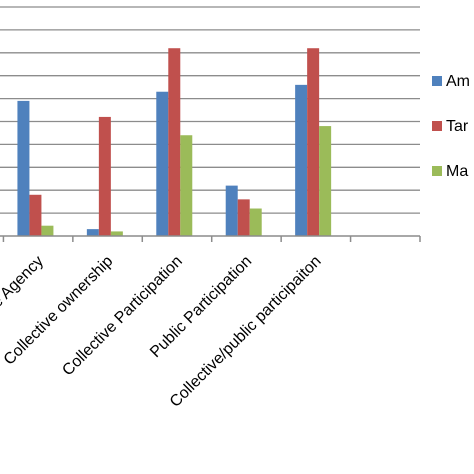 The height and width of the screenshot is (474, 474). Describe the element at coordinates (458, 81) in the screenshot. I see `legend-label: Am` at that location.